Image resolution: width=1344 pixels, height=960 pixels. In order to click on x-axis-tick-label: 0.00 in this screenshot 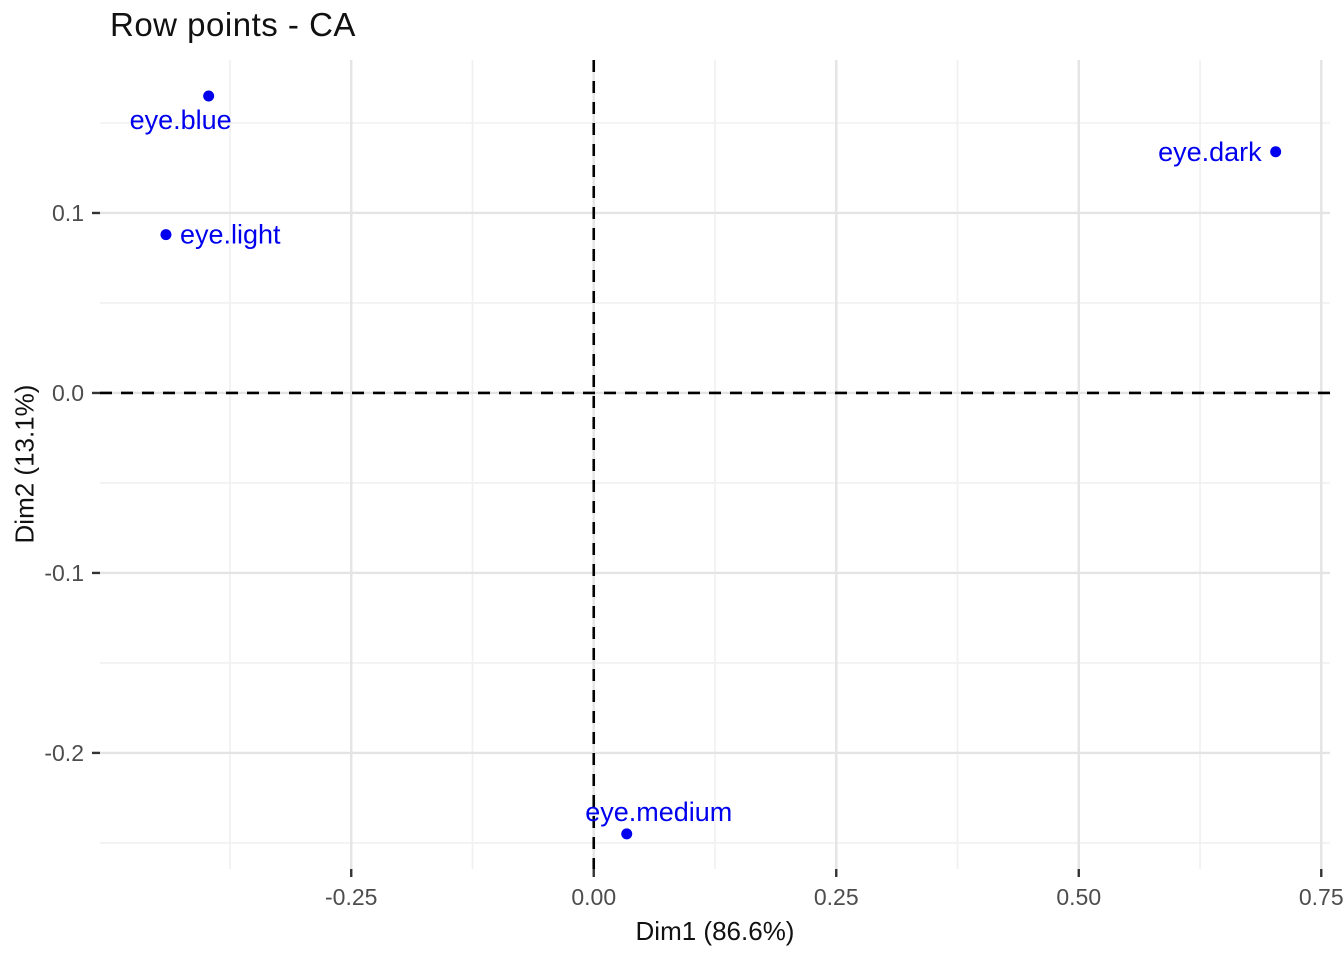, I will do `click(593, 897)`.